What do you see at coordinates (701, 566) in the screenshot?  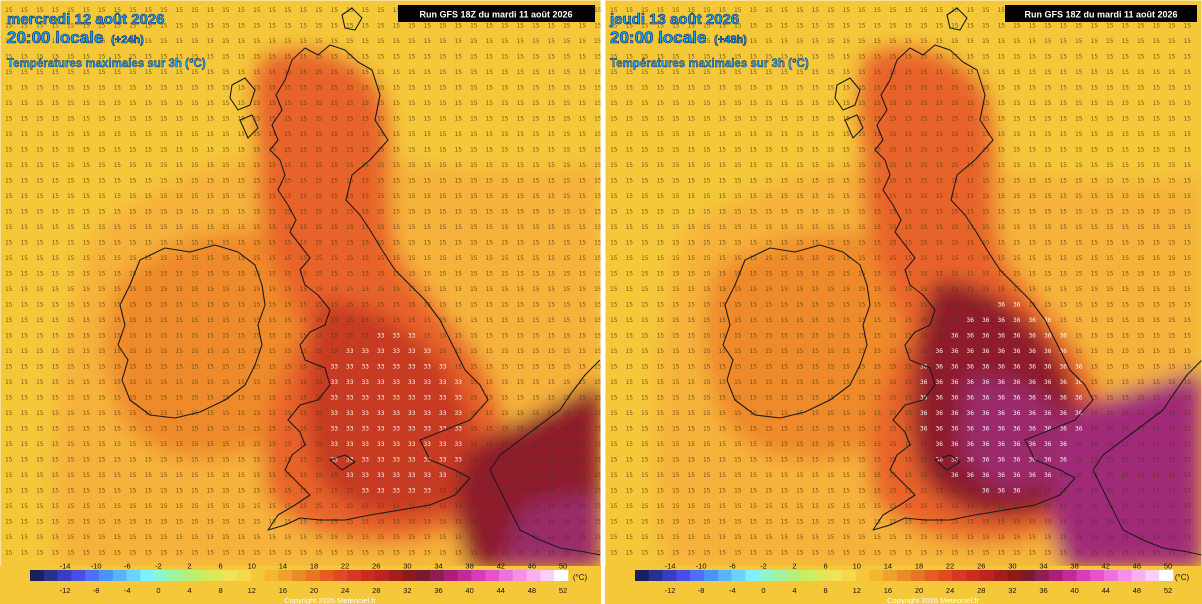 I see `scale-label-top: -10` at bounding box center [701, 566].